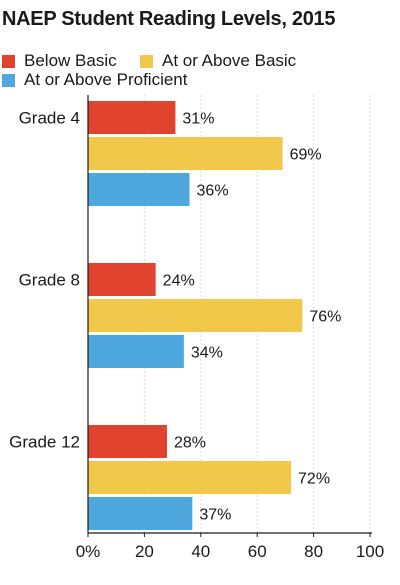  I want to click on legend-item-below-basic: Below Basic, so click(59, 61).